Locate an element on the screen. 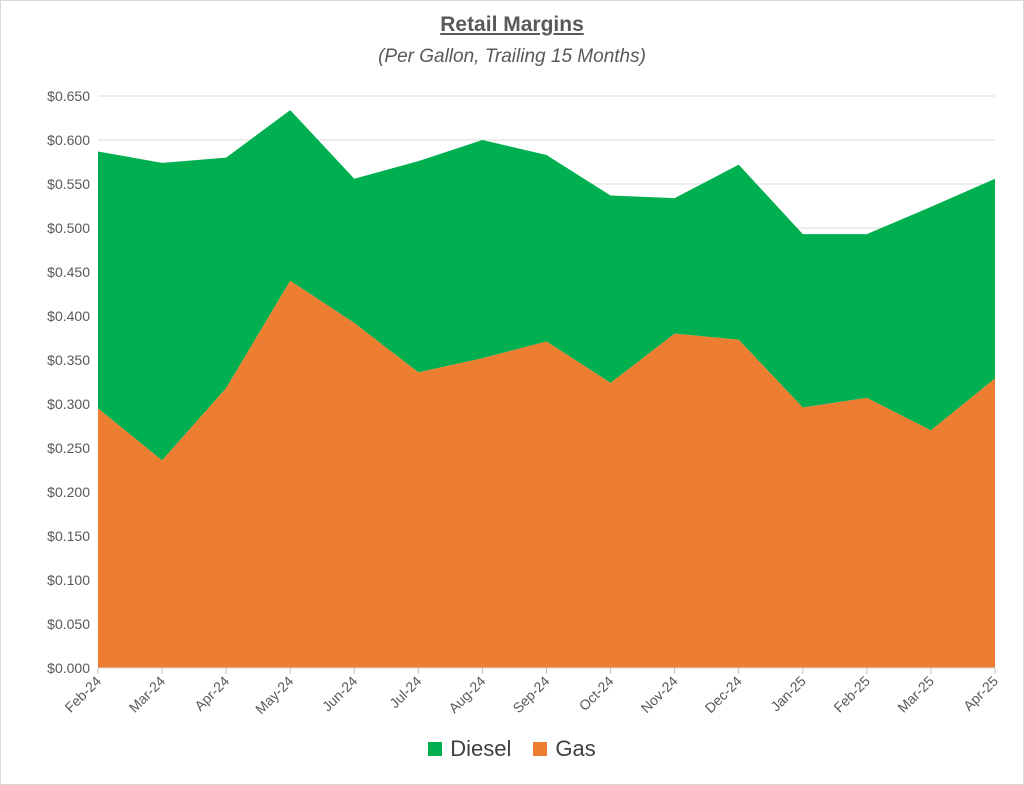 The height and width of the screenshot is (785, 1024). x-tick-label: Feb-24 is located at coordinates (82, 694).